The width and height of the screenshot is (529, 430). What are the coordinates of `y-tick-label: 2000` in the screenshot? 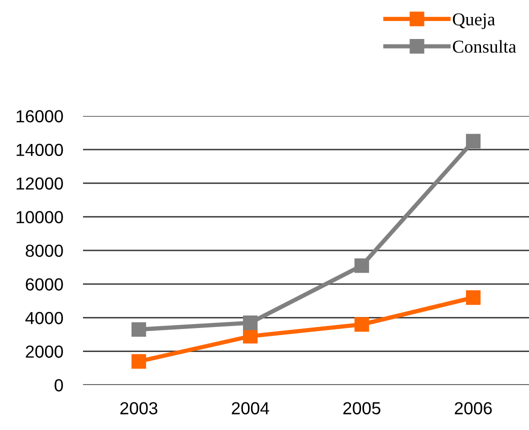 It's located at (44, 352).